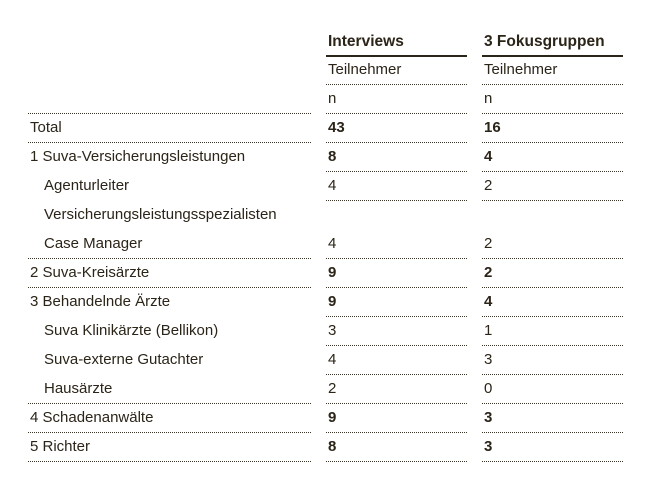 This screenshot has height=488, width=650. Describe the element at coordinates (521, 69) in the screenshot. I see `fokusgruppen-subheader: Teilnehmer` at that location.